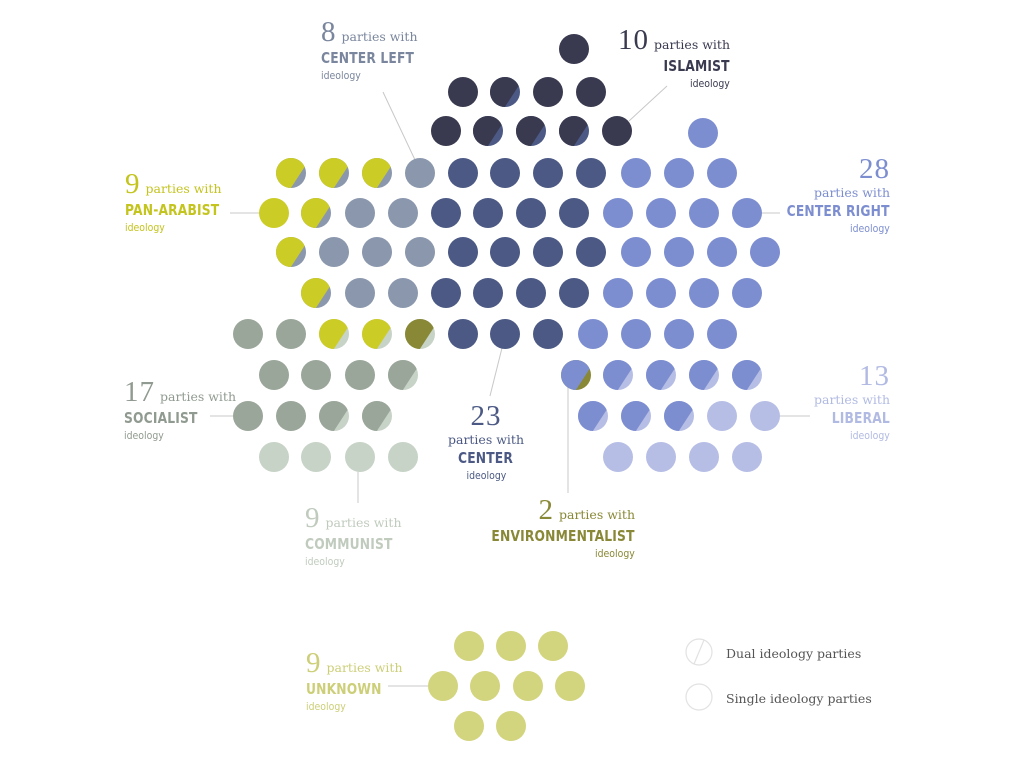  Describe the element at coordinates (316, 213) in the screenshot. I see `party-dot-pan_arabist-center_left` at that location.